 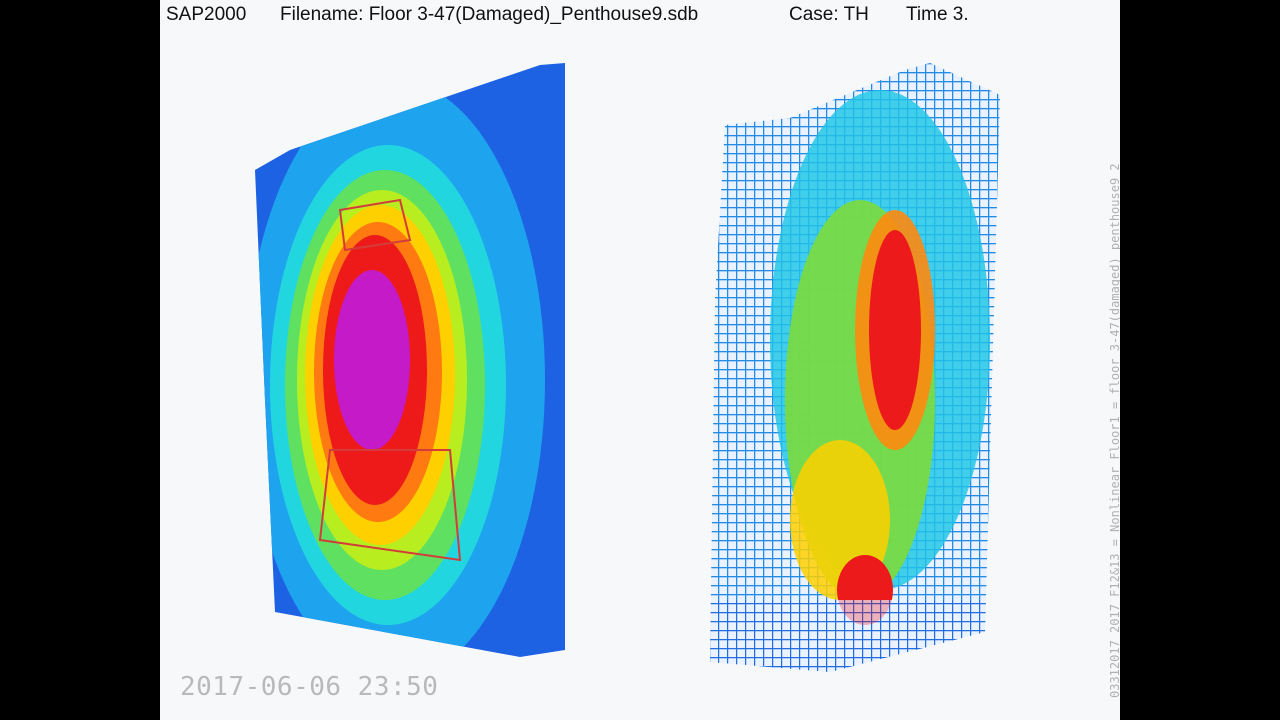 What do you see at coordinates (309, 687) in the screenshot?
I see `timestamp: 2017-06-06 23:50` at bounding box center [309, 687].